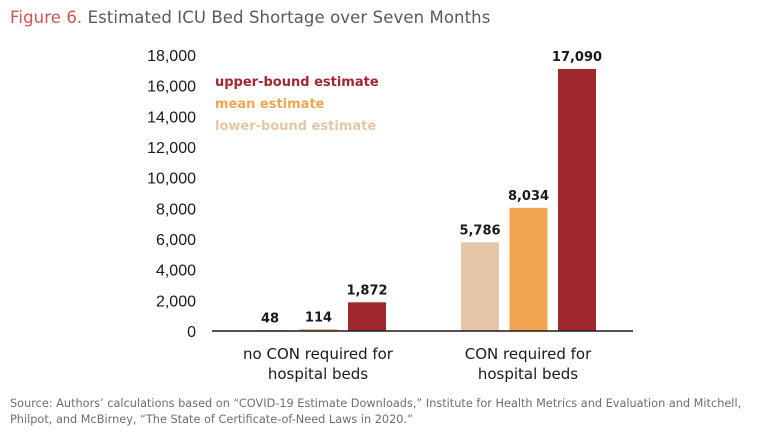  I want to click on y-tick-label: 18,000, so click(171, 56).